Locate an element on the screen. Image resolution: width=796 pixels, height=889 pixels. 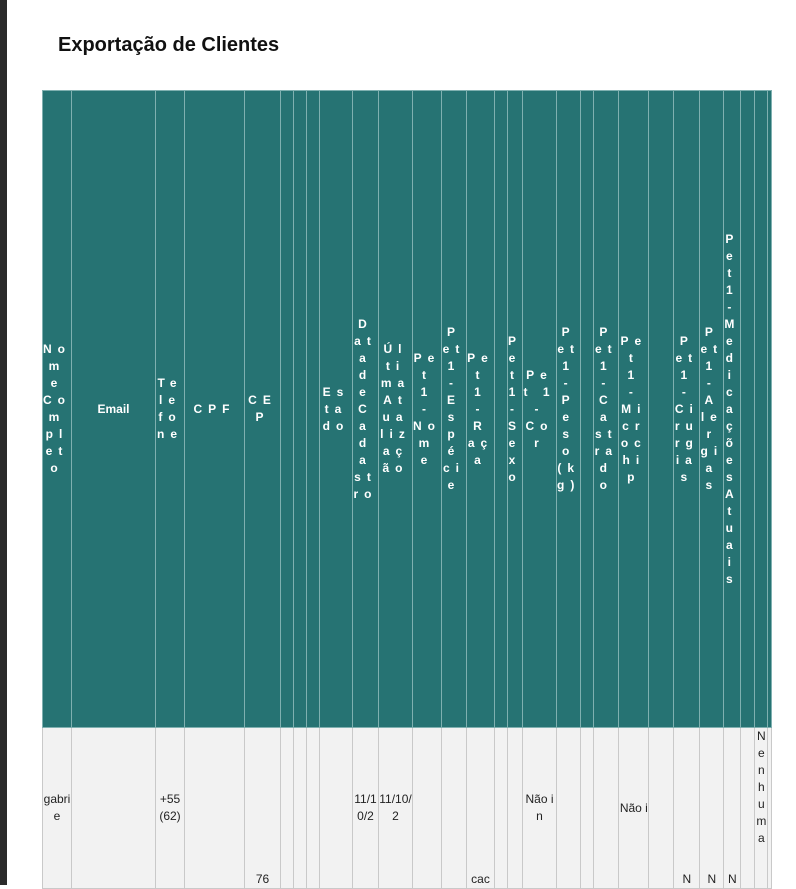
table-cell: gabrie is located at coordinates (57, 808).